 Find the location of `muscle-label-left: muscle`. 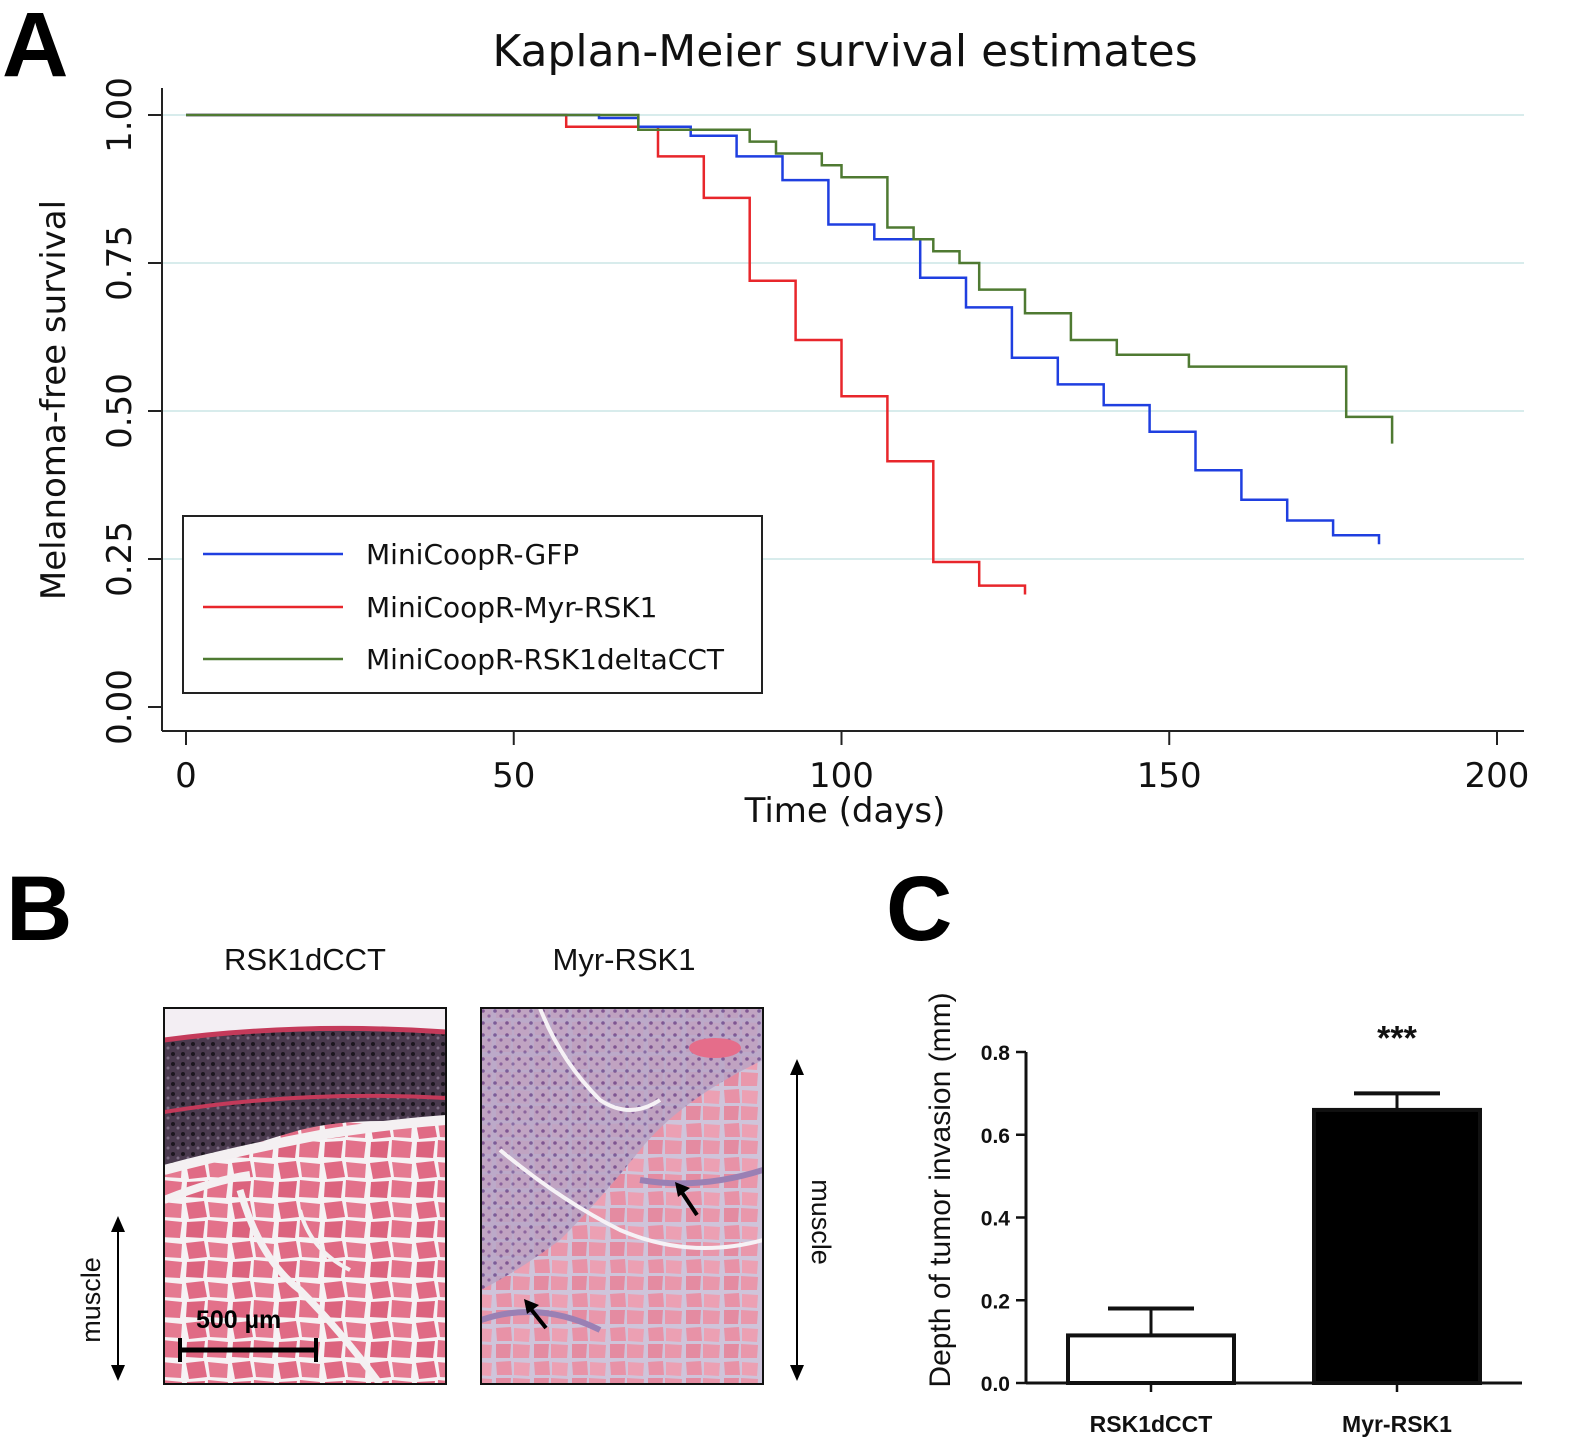

muscle-label-left: muscle is located at coordinates (91, 1300).